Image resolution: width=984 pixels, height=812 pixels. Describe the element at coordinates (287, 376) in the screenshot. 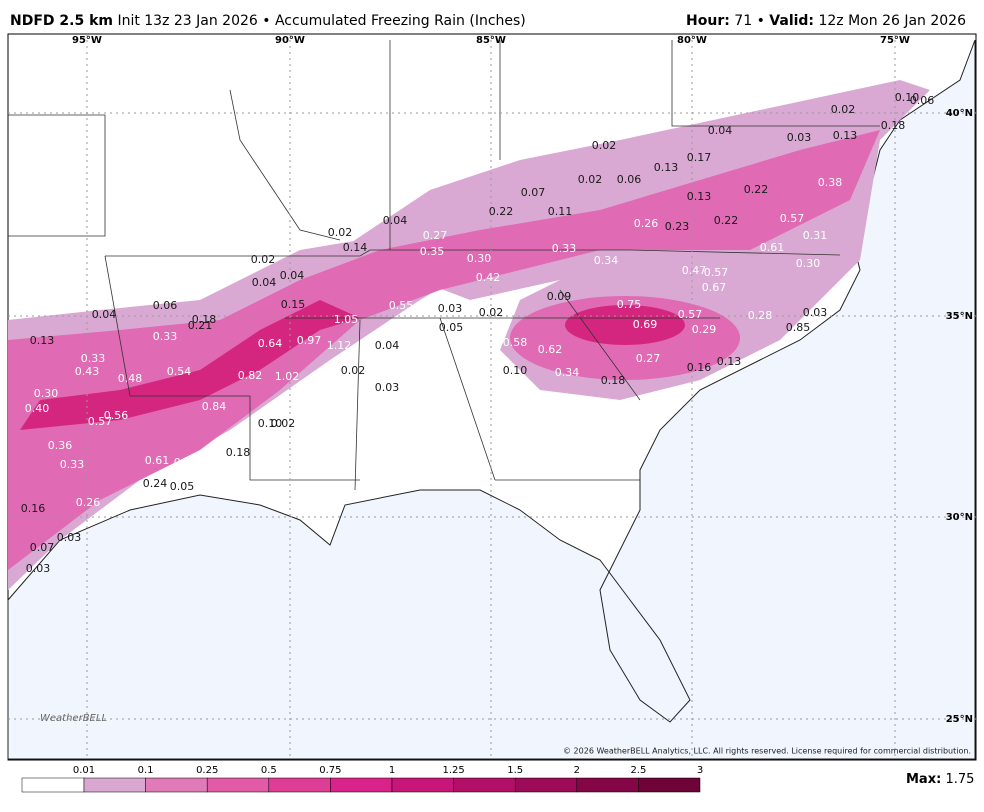

I see `amount-label: 1.02` at that location.